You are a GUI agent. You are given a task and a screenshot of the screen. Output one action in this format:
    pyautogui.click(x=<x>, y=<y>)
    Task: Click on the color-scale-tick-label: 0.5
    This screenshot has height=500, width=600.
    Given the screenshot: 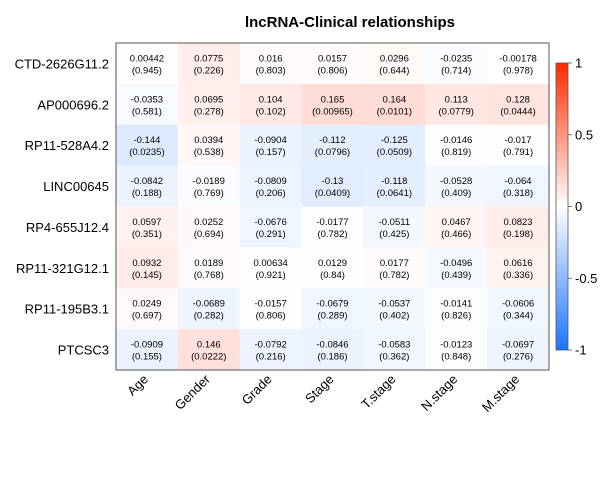 What is the action you would take?
    pyautogui.click(x=584, y=134)
    